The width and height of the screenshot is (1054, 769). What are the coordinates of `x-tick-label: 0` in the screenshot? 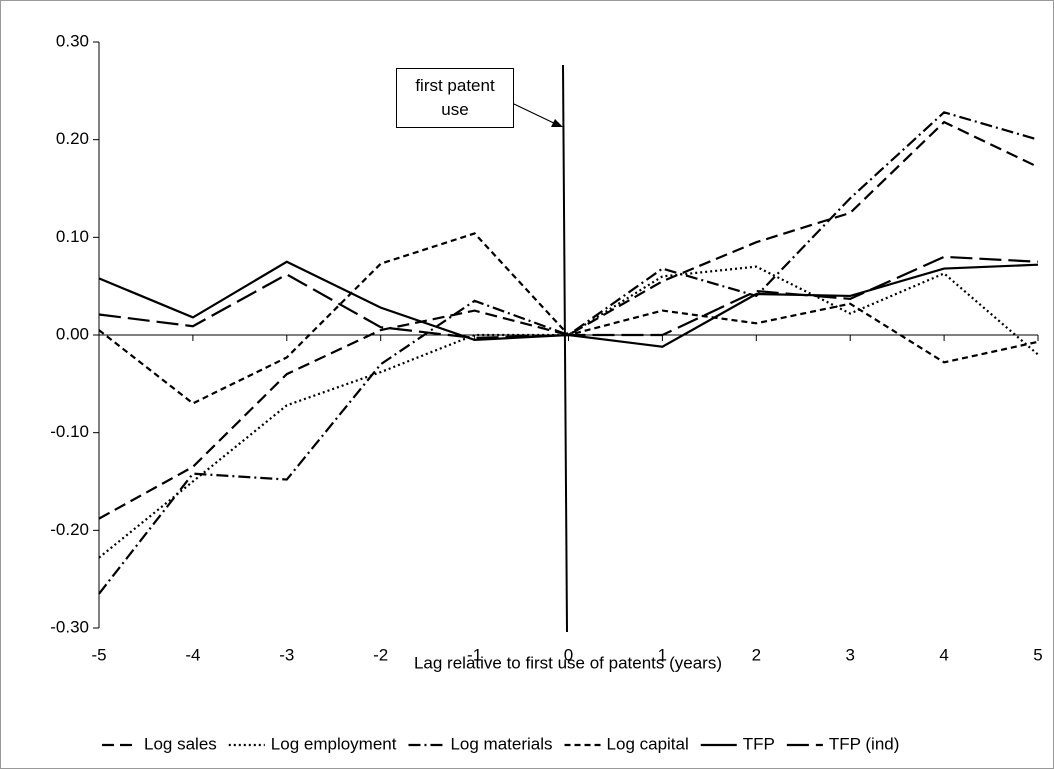 It's located at (568, 654).